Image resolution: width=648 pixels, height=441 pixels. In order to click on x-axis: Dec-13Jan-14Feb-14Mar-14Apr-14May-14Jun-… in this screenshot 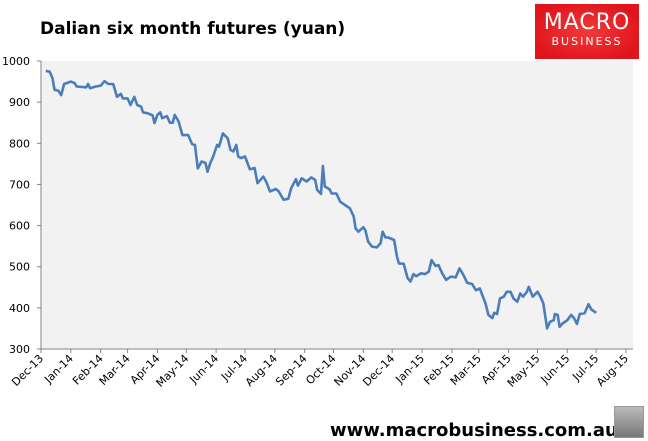, I will do `click(321, 369)`.